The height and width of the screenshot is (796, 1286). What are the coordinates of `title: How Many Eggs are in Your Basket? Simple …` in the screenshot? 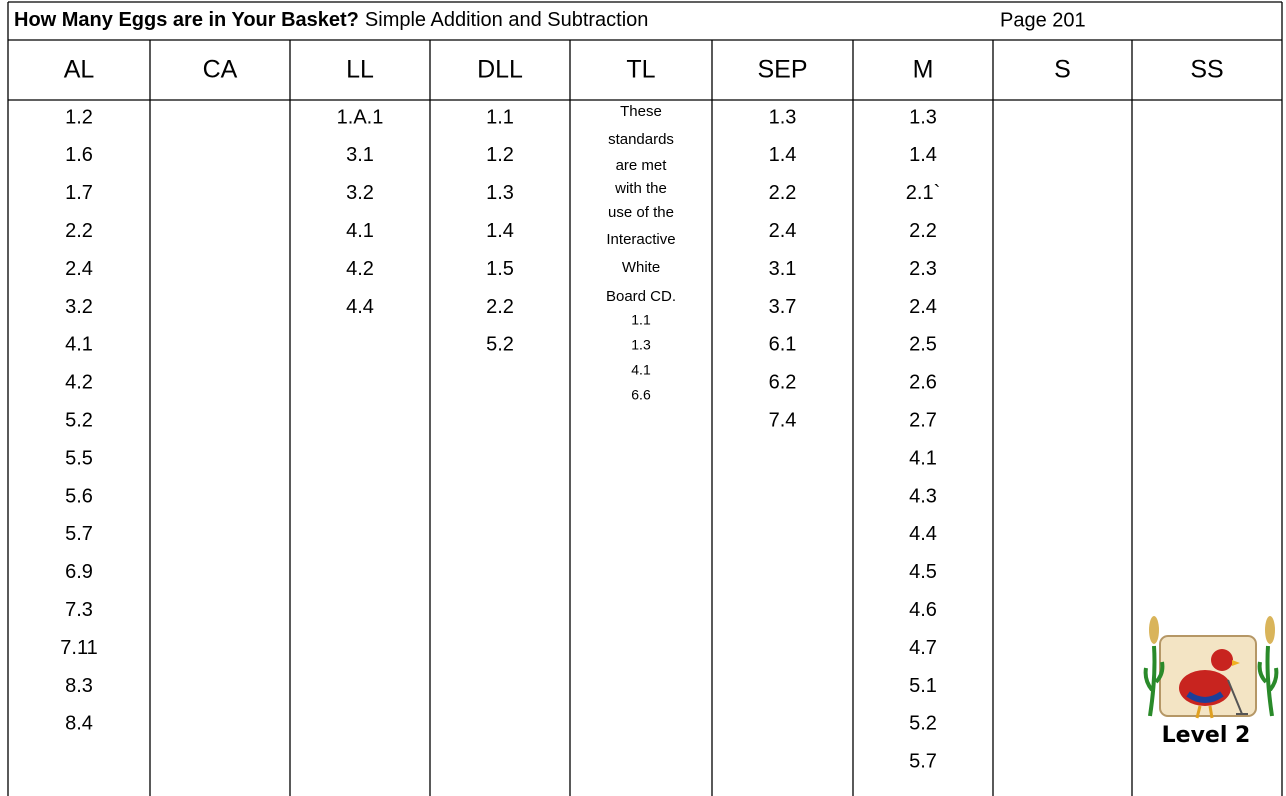 It's located at (331, 20).